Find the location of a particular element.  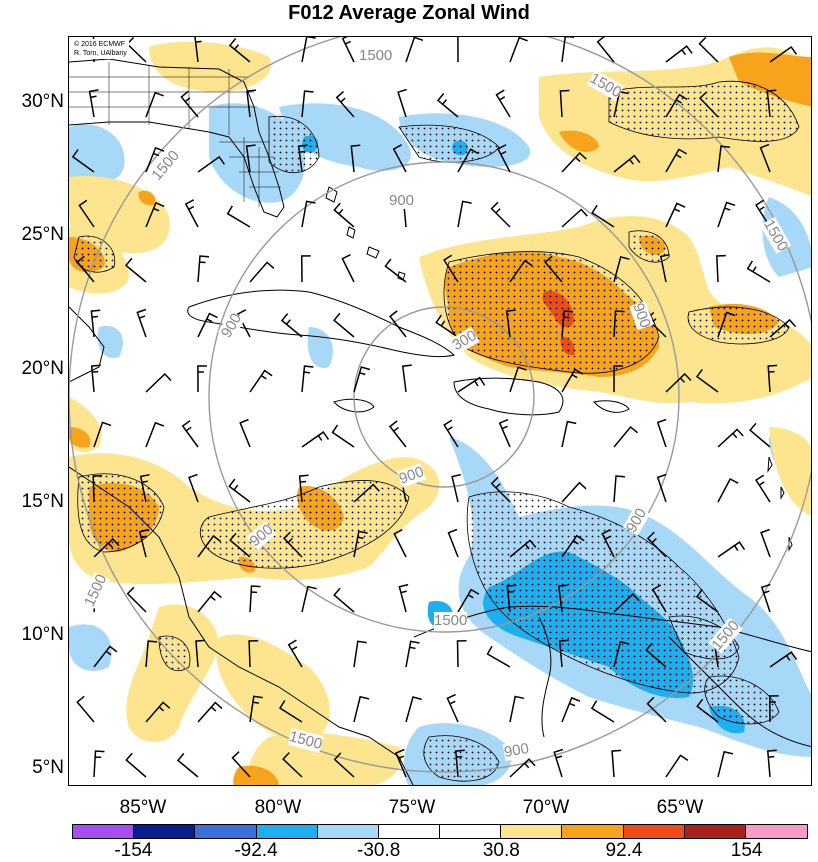

colorbar-label: -92.4 is located at coordinates (256, 850).